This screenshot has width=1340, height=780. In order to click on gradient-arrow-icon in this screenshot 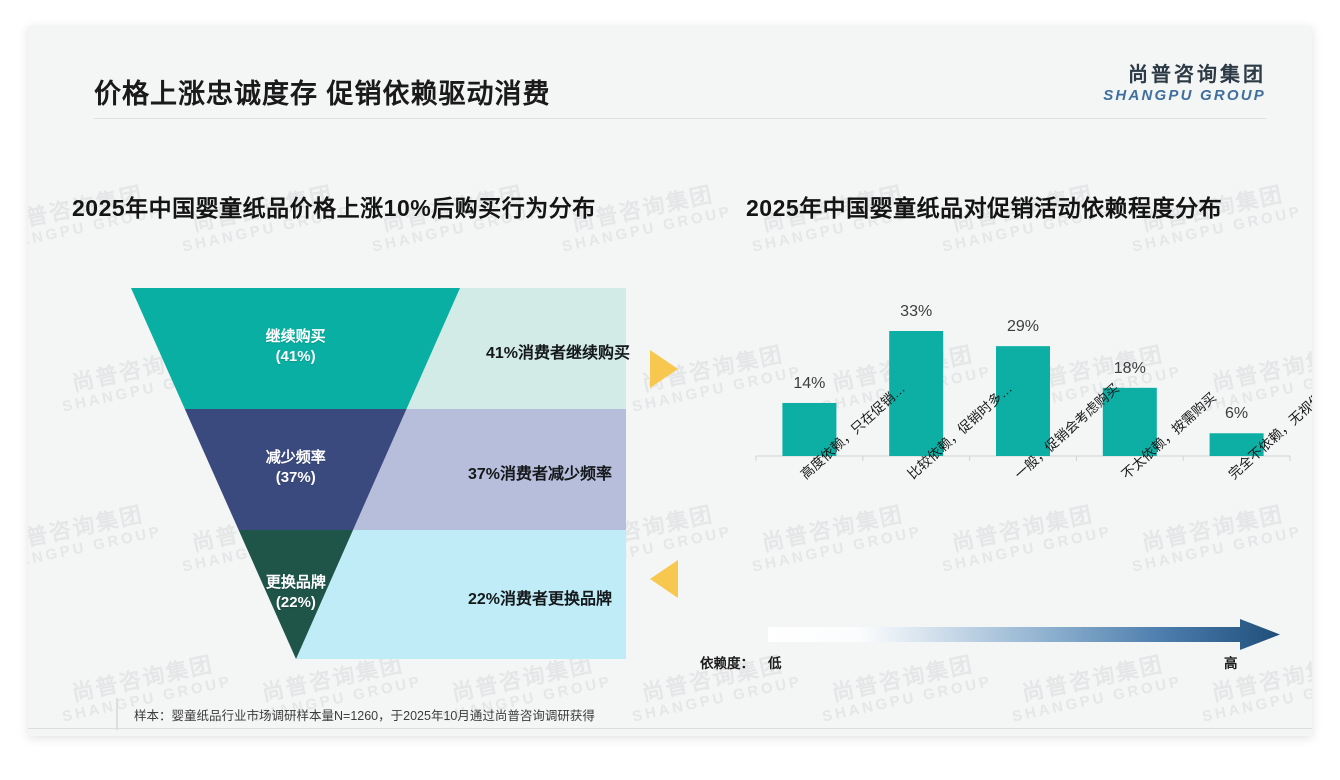, I will do `click(1024, 634)`.